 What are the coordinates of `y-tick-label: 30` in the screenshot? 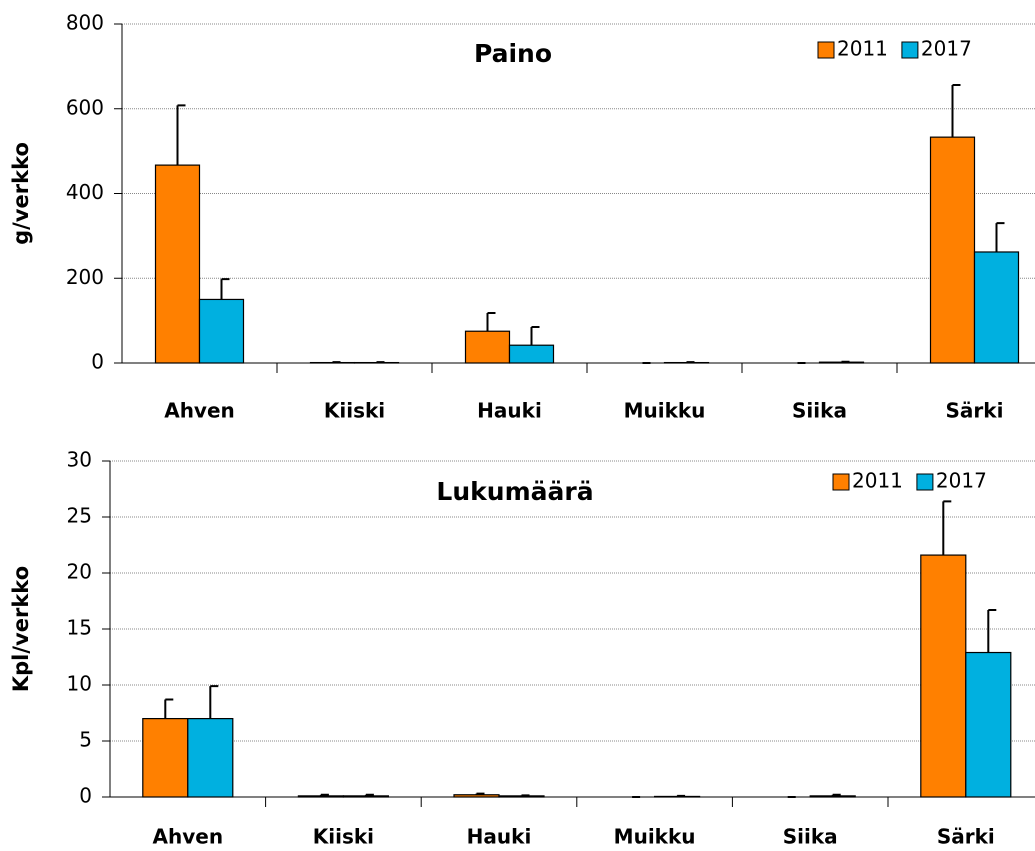 It's located at (79, 460).